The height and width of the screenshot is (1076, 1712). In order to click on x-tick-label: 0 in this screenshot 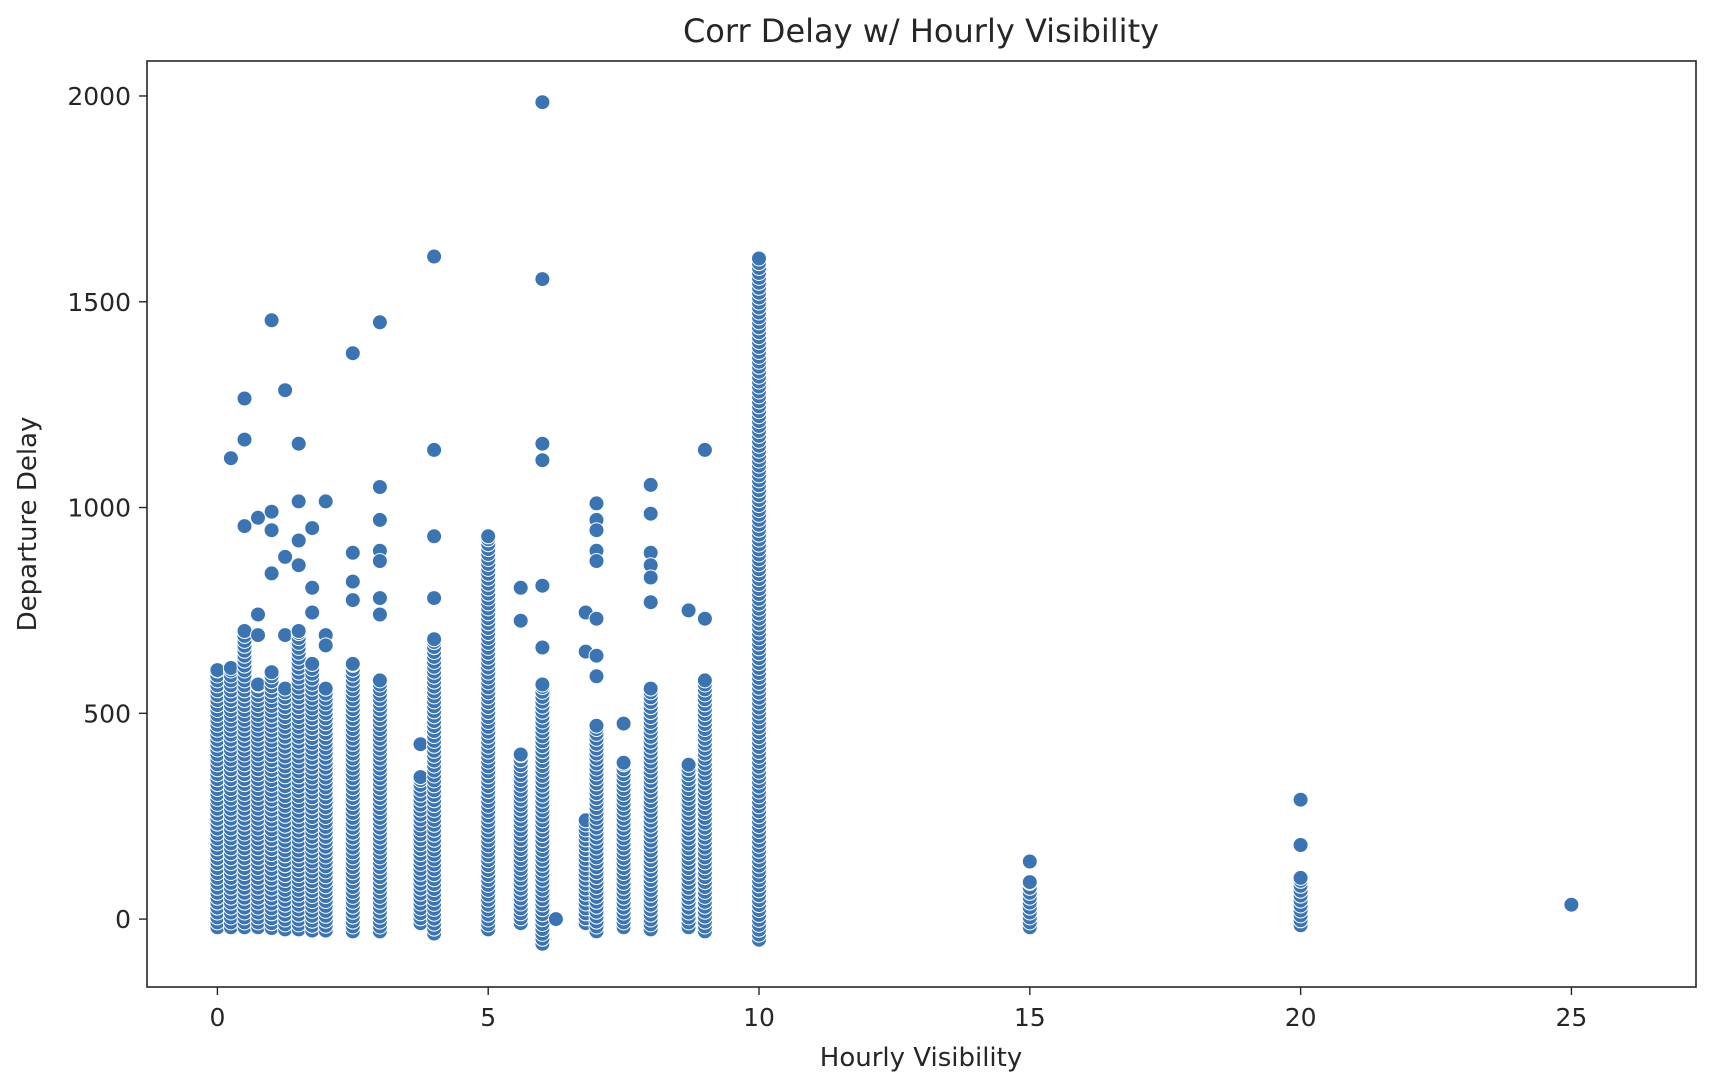, I will do `click(217, 1017)`.